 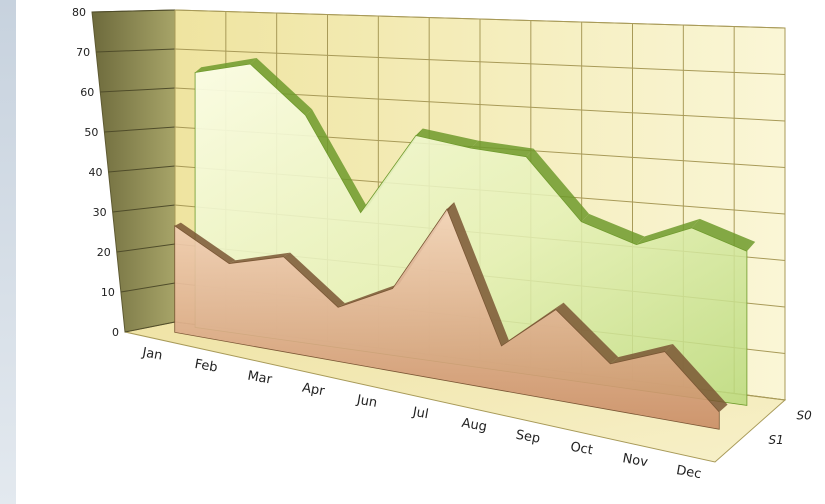 What do you see at coordinates (805, 415) in the screenshot?
I see `series-label: S0` at bounding box center [805, 415].